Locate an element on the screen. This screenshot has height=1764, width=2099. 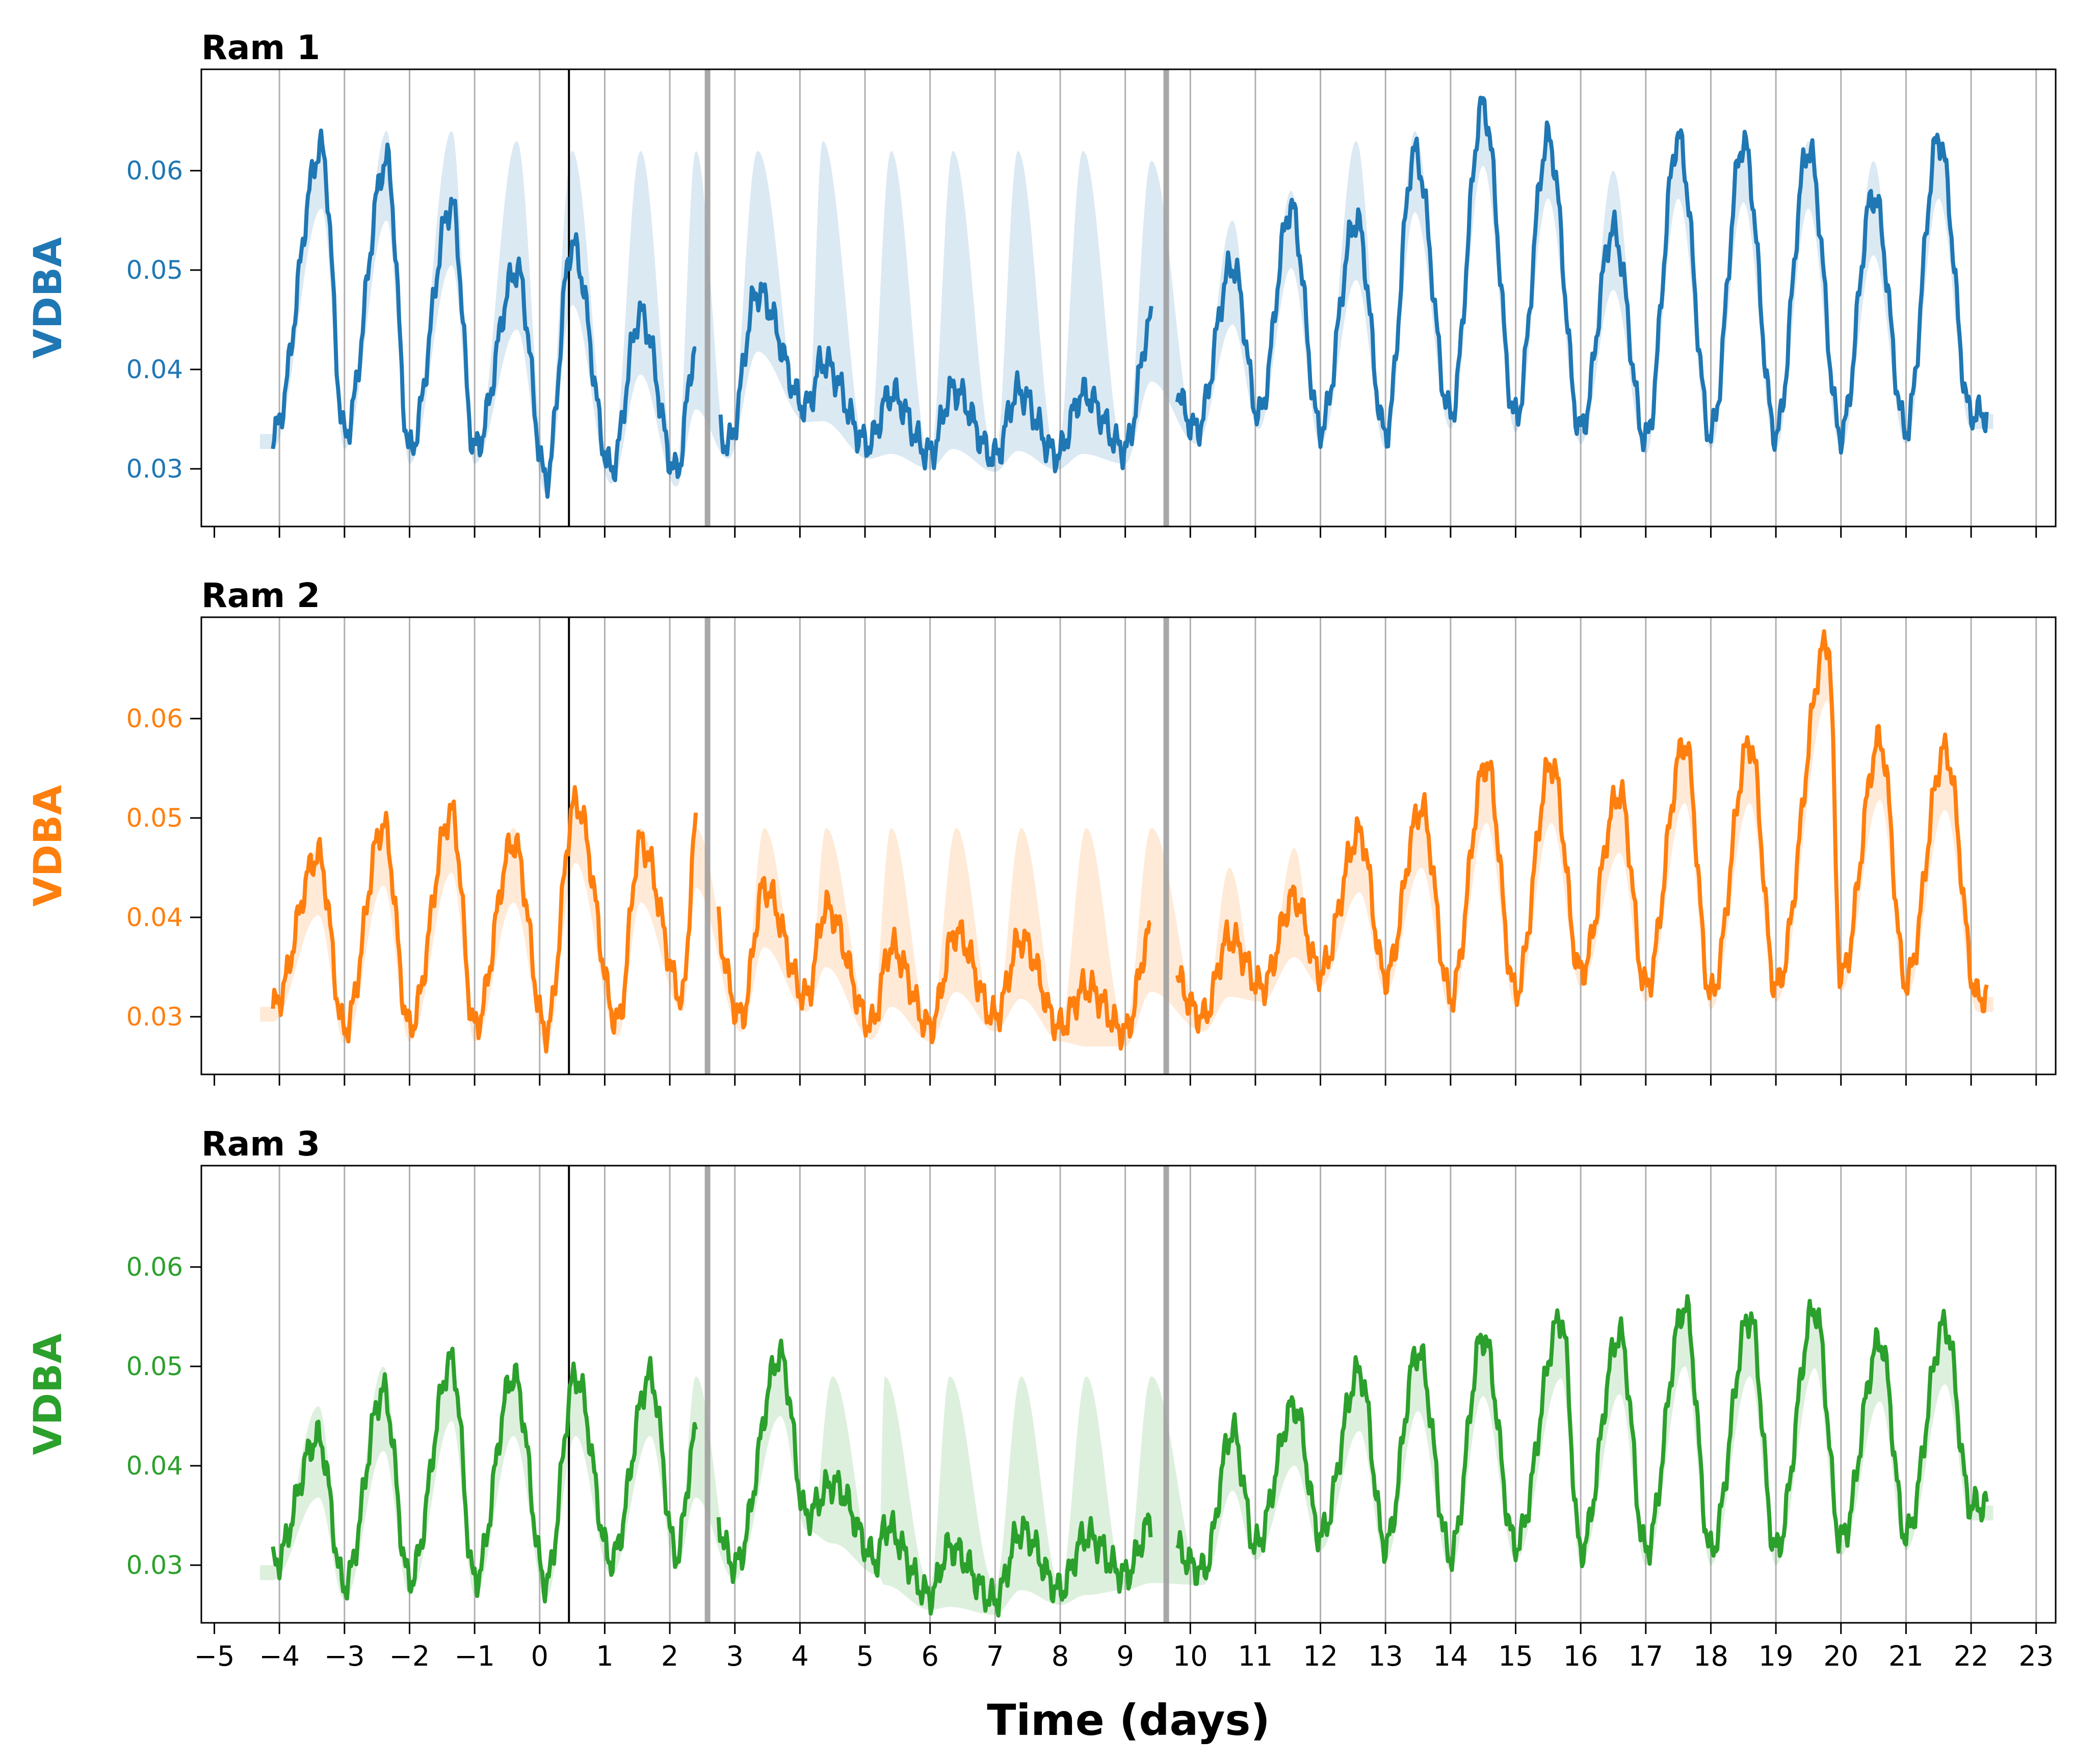
x-tick-label: 22 is located at coordinates (1971, 1656).